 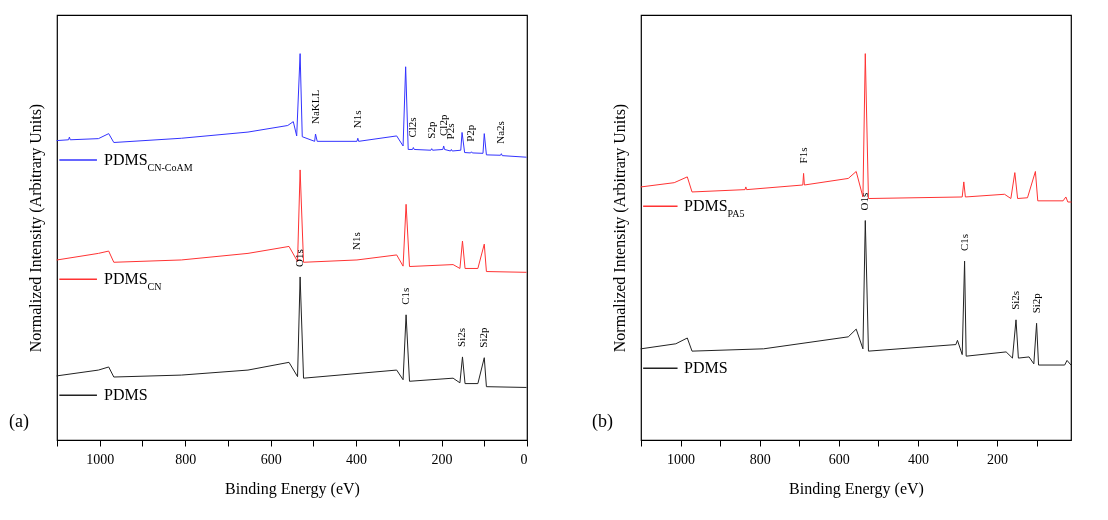 I want to click on legend-label: PDMS$_{CN}$, so click(x=133, y=281).